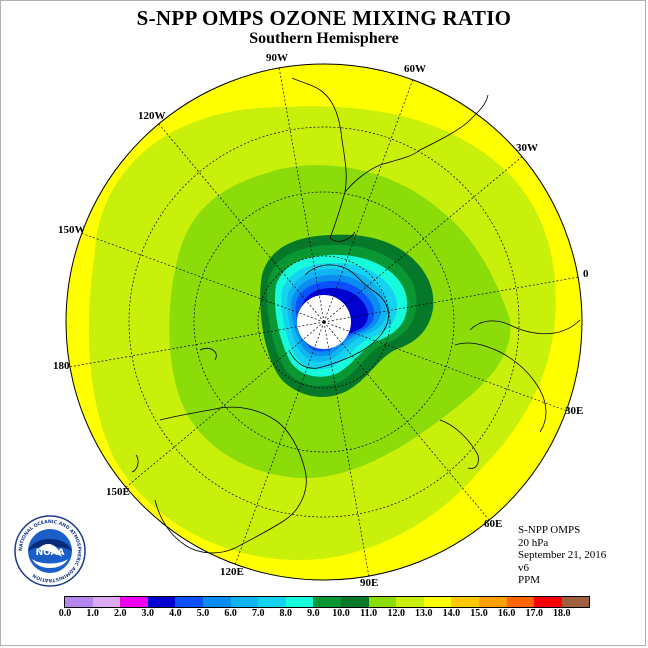 The width and height of the screenshot is (648, 648). I want to click on info-instrument: S-NPP OMPS, so click(549, 530).